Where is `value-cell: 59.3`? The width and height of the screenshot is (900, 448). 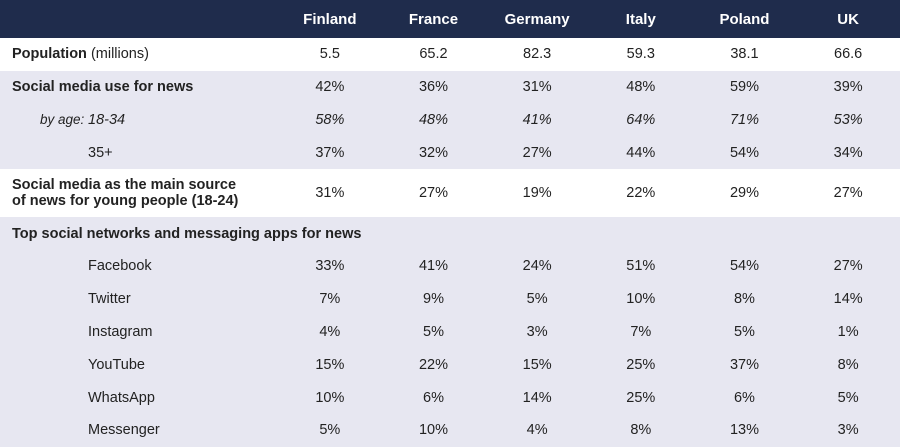
value-cell: 59.3 is located at coordinates (640, 54).